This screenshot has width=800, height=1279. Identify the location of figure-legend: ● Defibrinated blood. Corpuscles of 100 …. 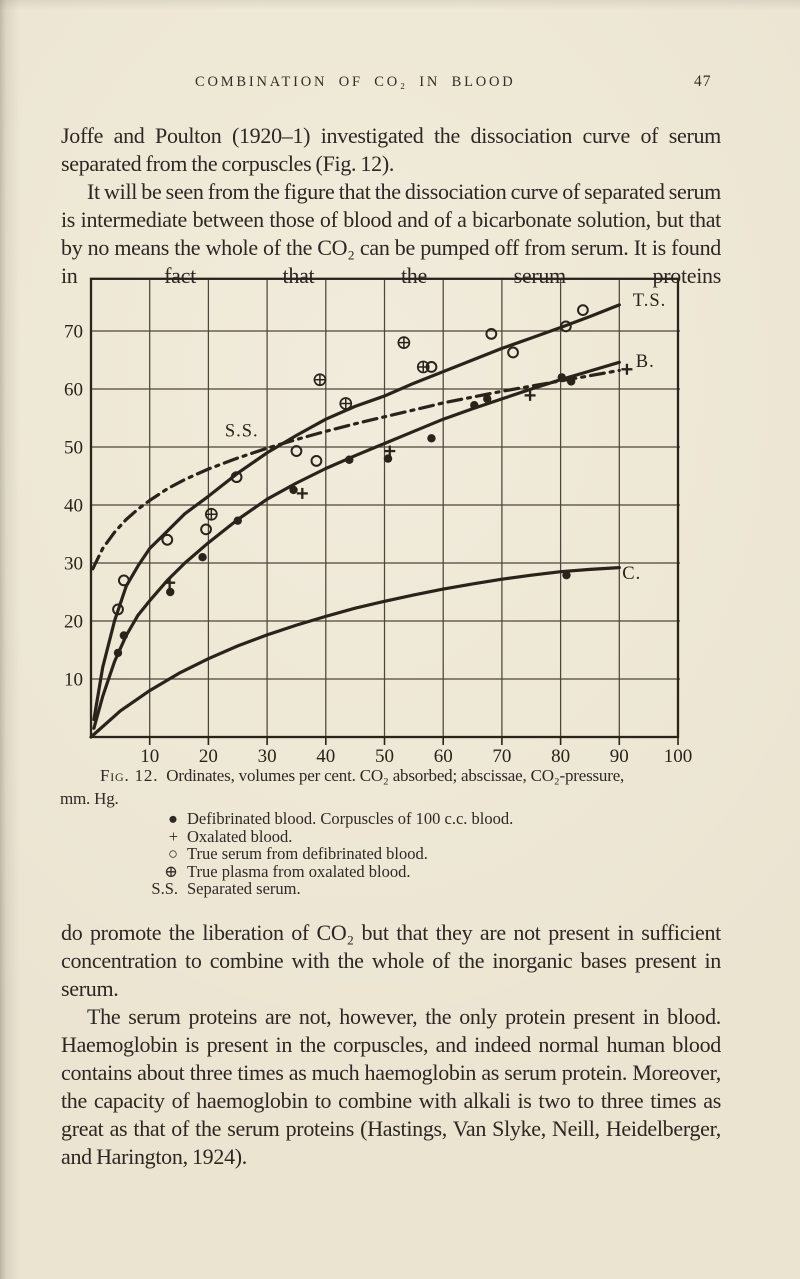
(370, 854).